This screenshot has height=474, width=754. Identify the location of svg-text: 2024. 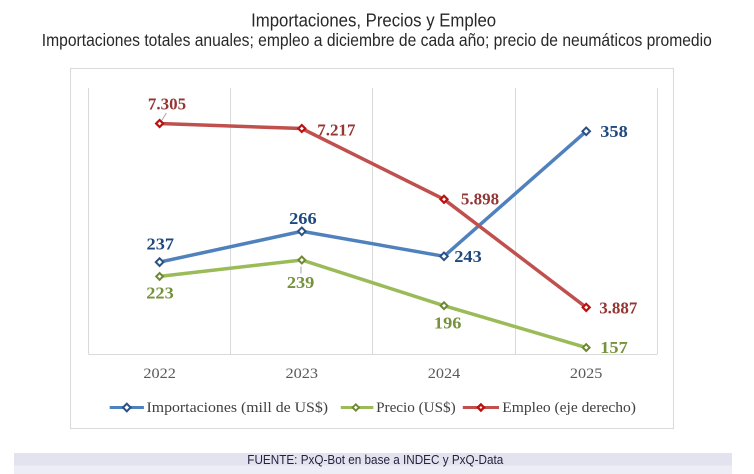
(444, 374).